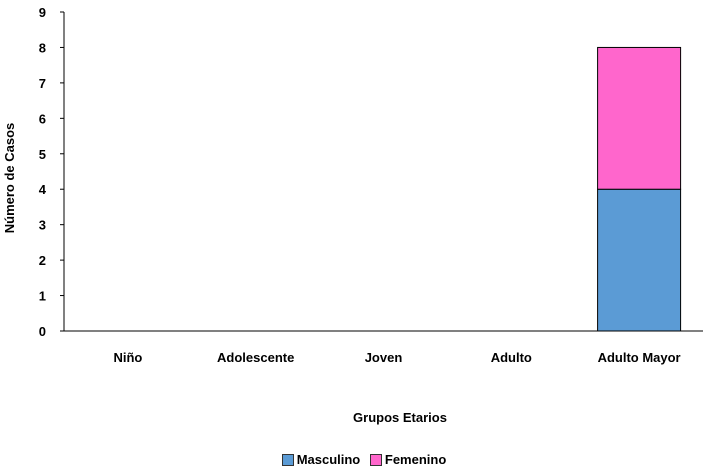  I want to click on y-tick-label: 3, so click(42, 225).